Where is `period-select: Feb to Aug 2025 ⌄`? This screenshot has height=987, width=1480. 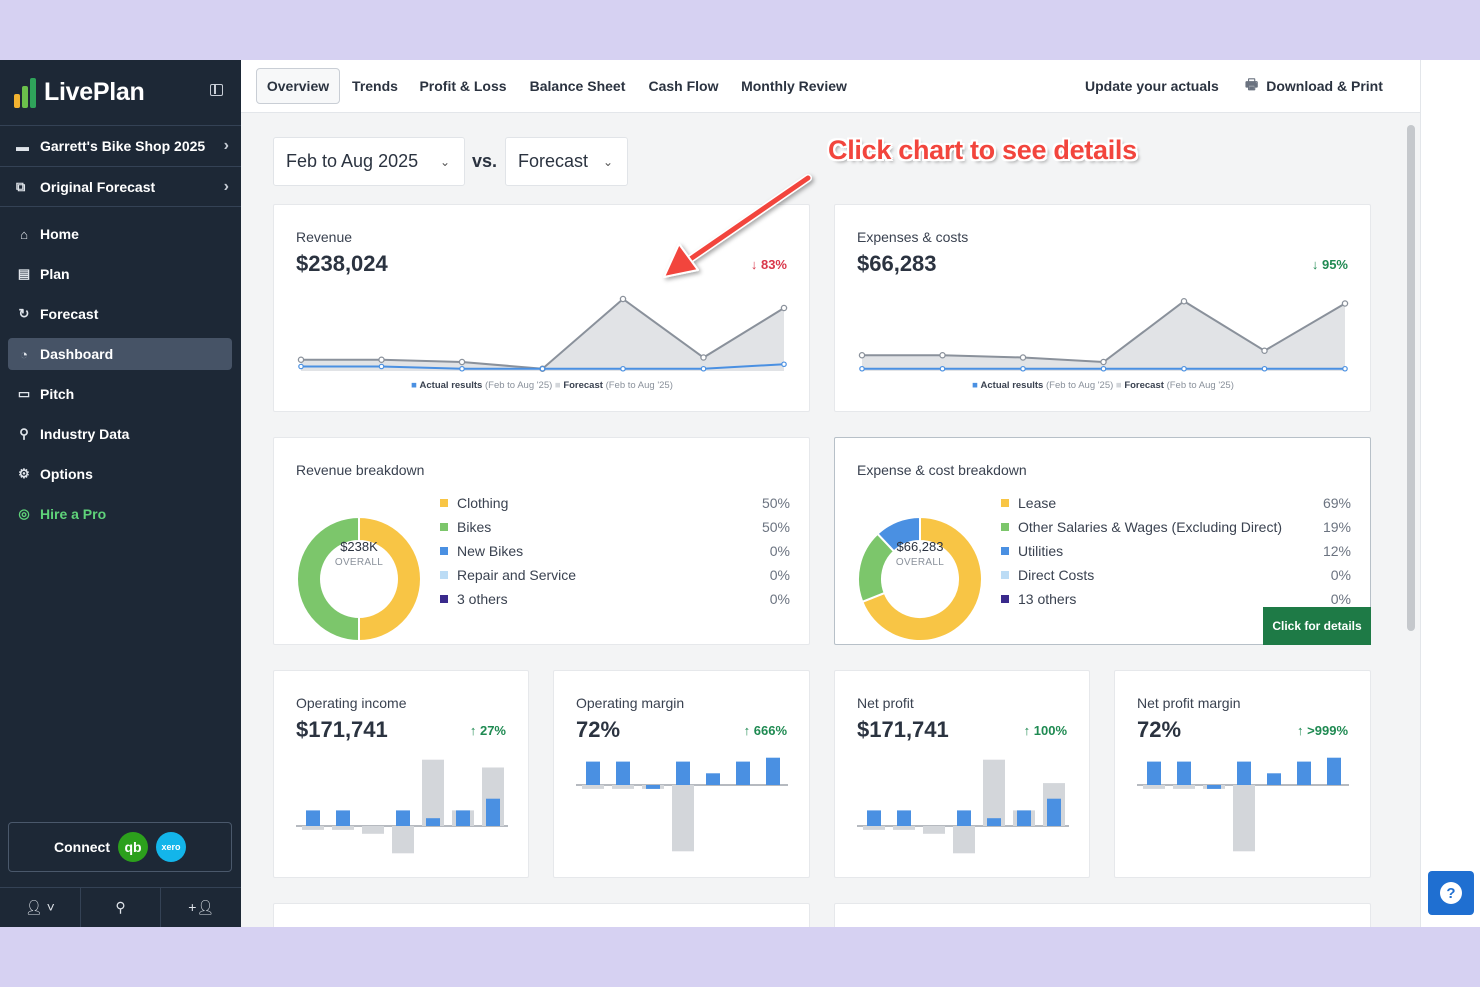 period-select: Feb to Aug 2025 ⌄ is located at coordinates (369, 161).